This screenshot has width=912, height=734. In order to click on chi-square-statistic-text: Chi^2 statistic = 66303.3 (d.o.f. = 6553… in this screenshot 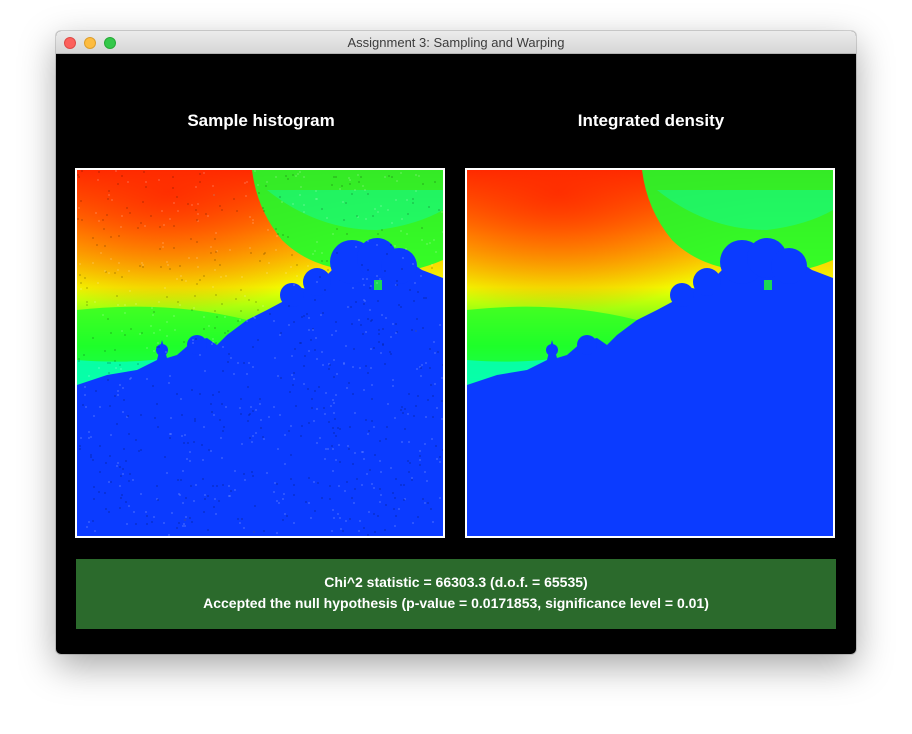, I will do `click(456, 582)`.